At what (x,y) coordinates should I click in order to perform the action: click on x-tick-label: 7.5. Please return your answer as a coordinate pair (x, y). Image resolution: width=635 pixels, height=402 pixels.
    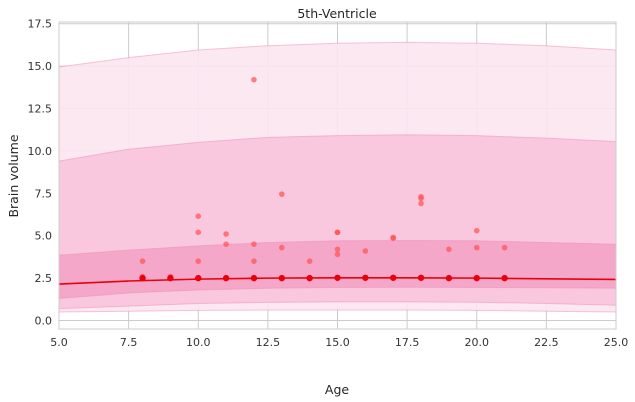
    Looking at the image, I should click on (129, 342).